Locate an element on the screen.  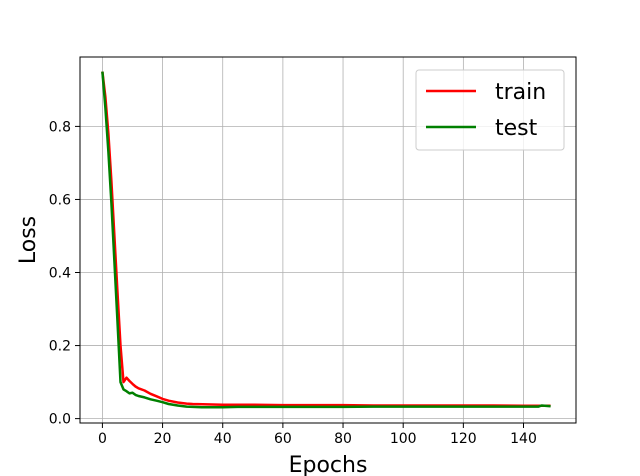
y-tick-label: 0.0 is located at coordinates (60, 420).